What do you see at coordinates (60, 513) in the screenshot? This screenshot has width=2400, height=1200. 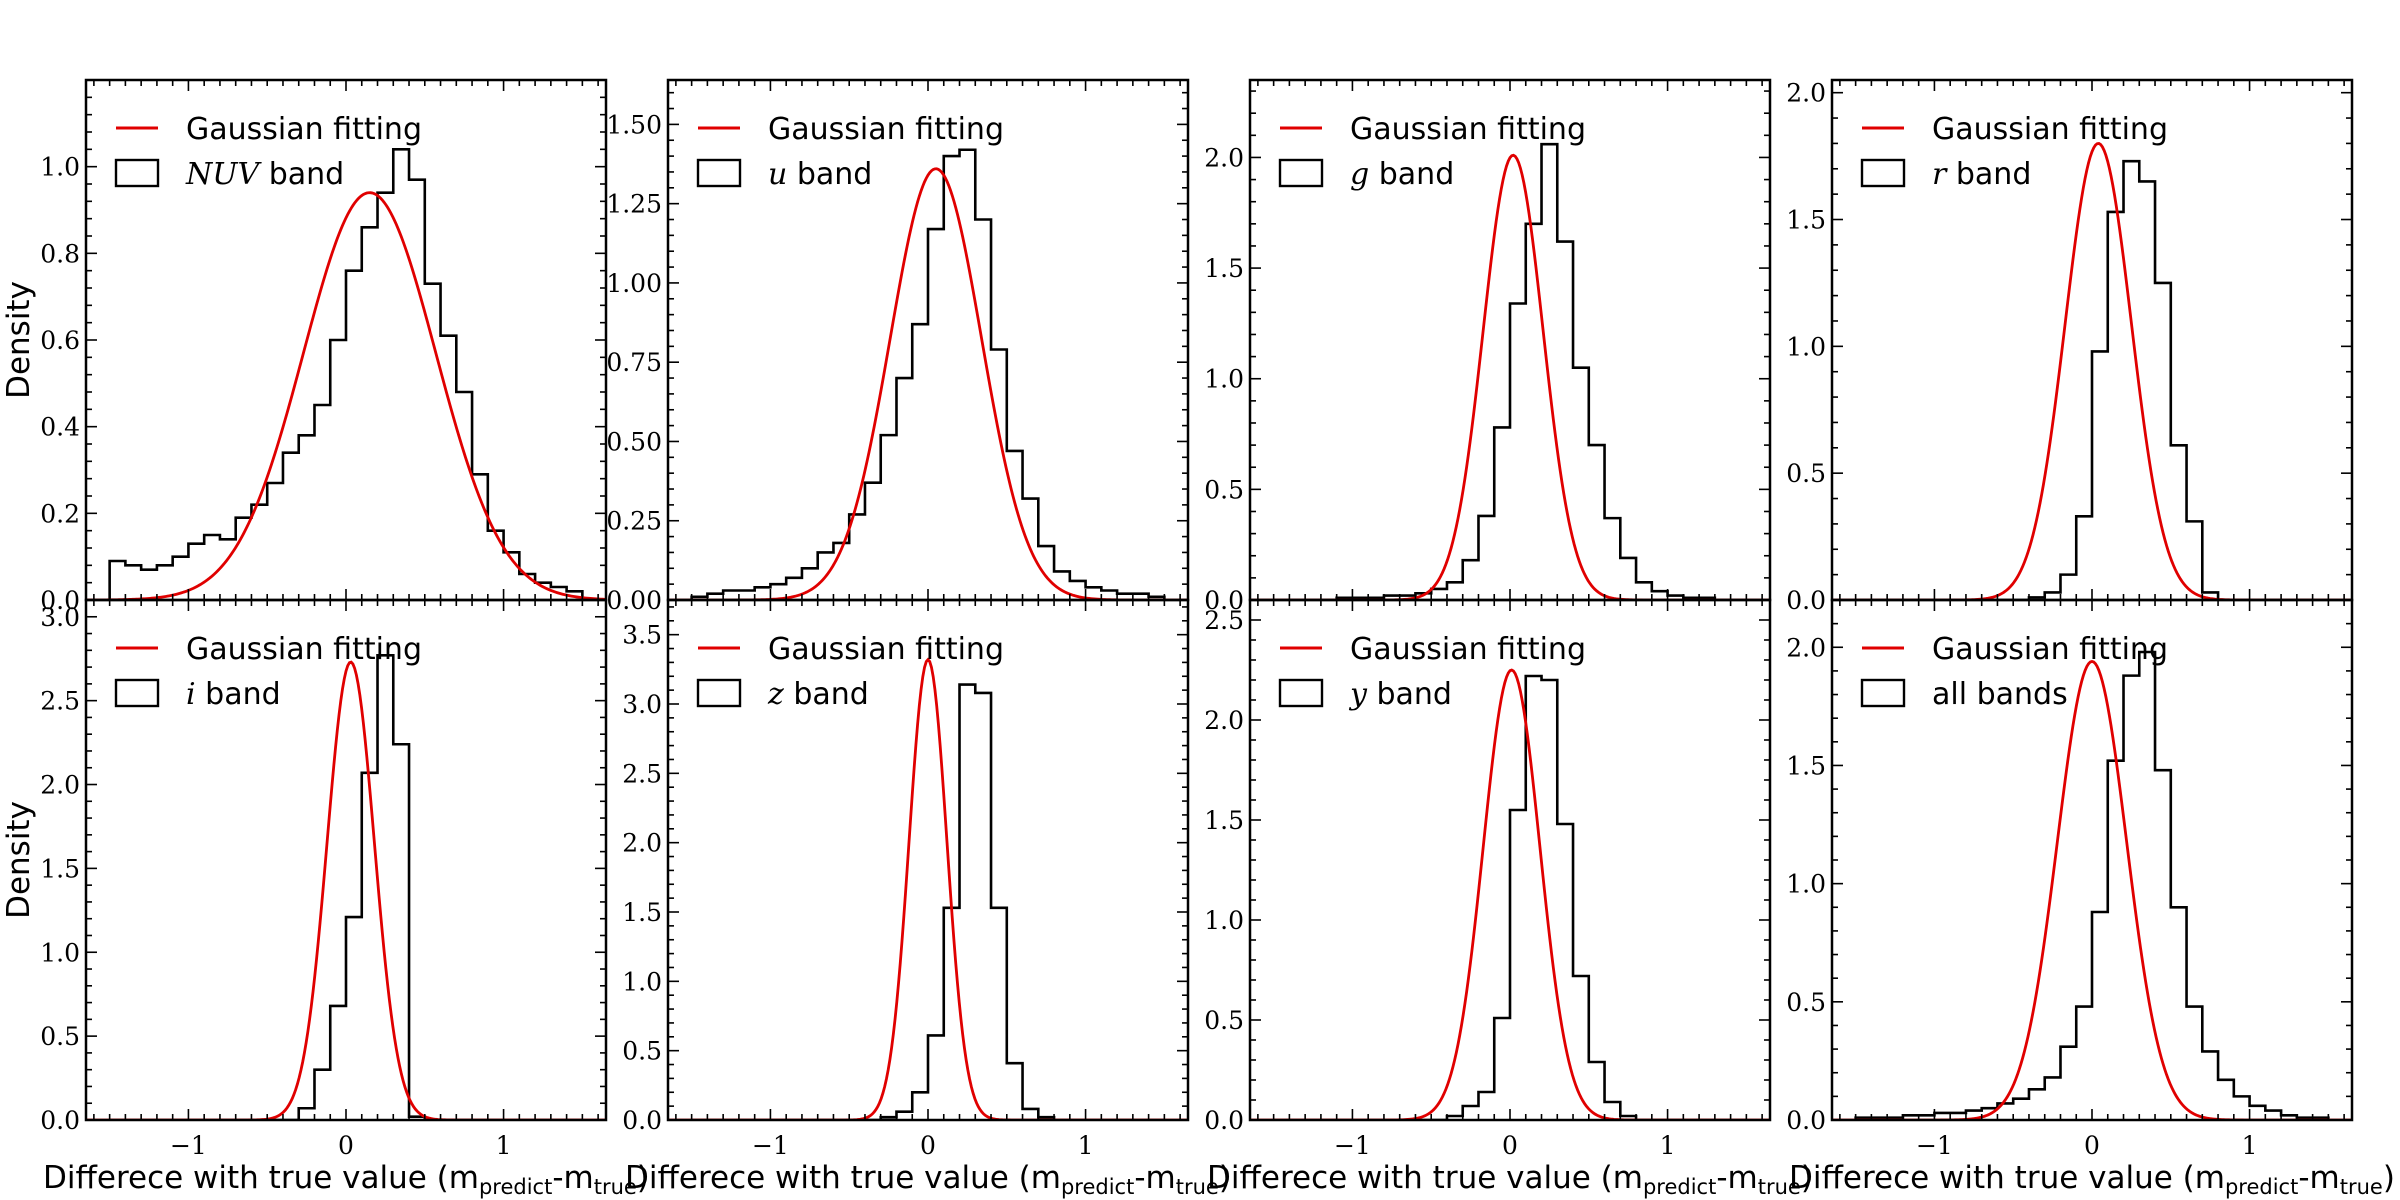 I see `y-tick-label: 0.2` at bounding box center [60, 513].